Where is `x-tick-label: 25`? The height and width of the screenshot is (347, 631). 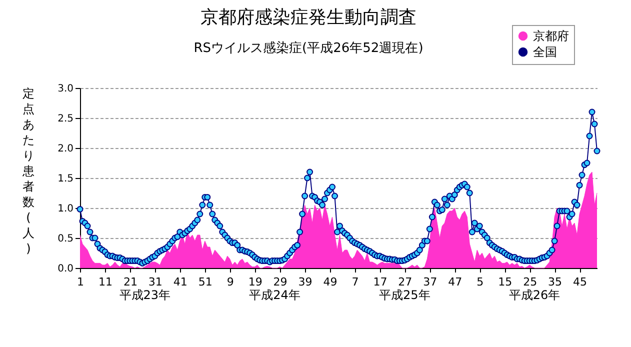
x-tick-label: 25 is located at coordinates (530, 282).